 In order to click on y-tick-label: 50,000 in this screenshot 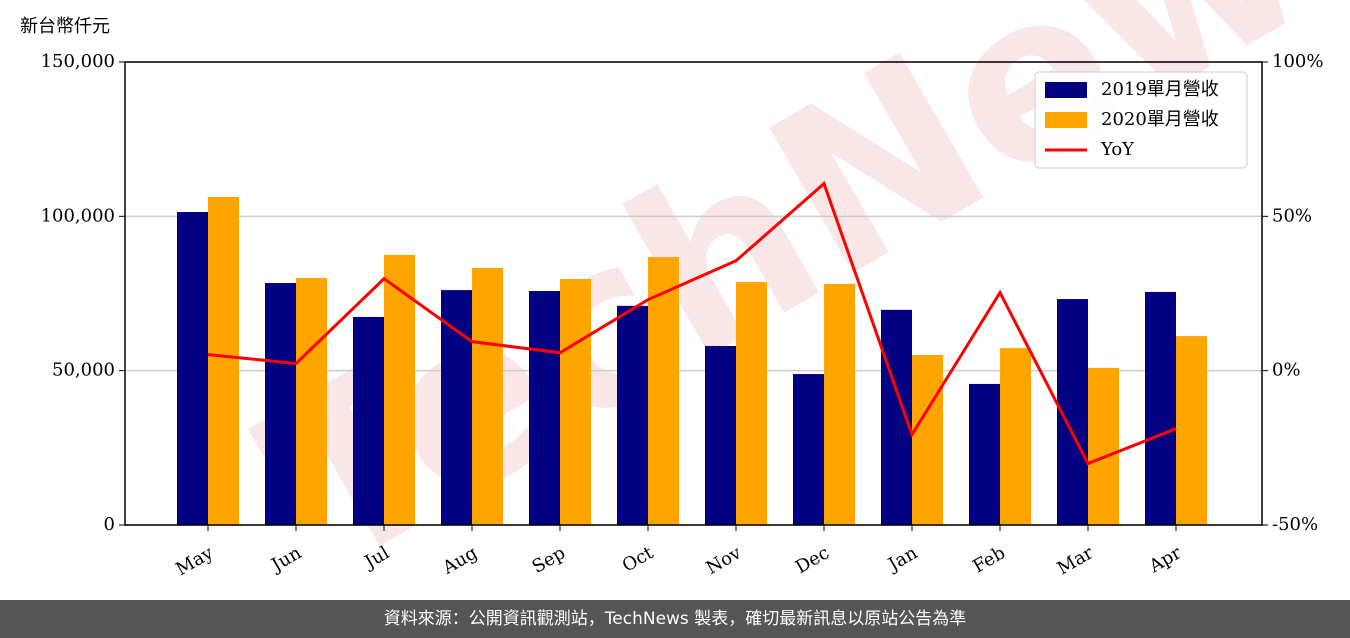, I will do `click(83, 370)`.